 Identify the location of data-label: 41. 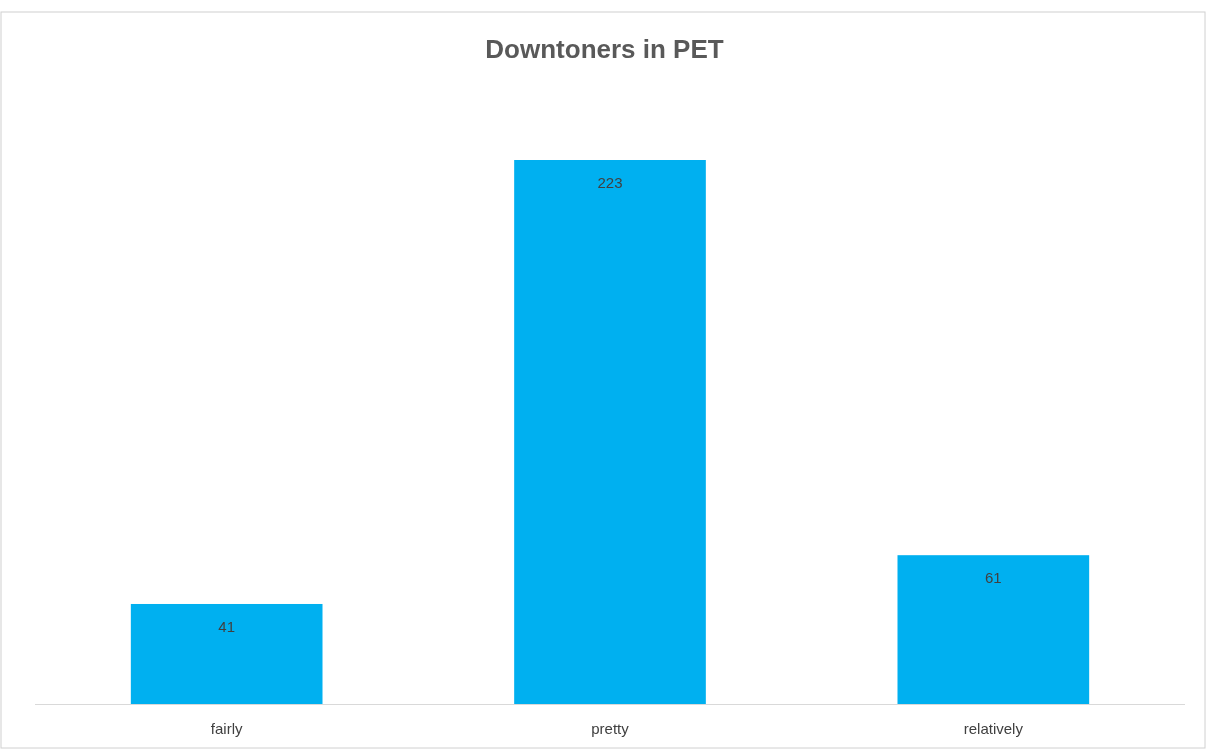
(227, 626).